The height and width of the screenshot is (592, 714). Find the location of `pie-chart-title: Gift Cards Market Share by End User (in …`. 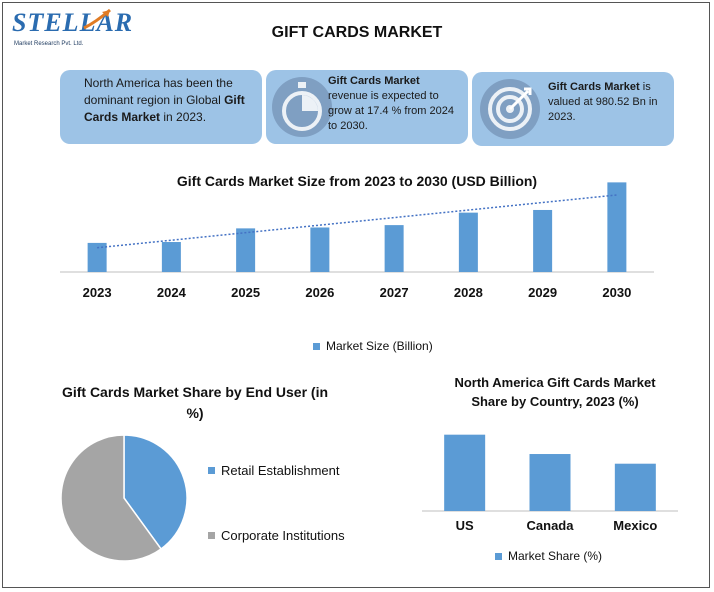

pie-chart-title: Gift Cards Market Share by End User (in … is located at coordinates (195, 403).